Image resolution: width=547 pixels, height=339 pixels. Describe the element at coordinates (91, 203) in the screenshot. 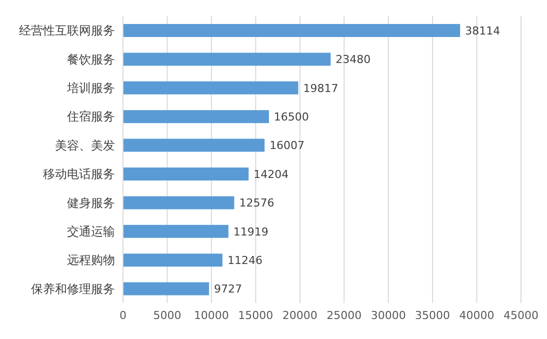

I see `y-tick-label: 健身服务` at that location.